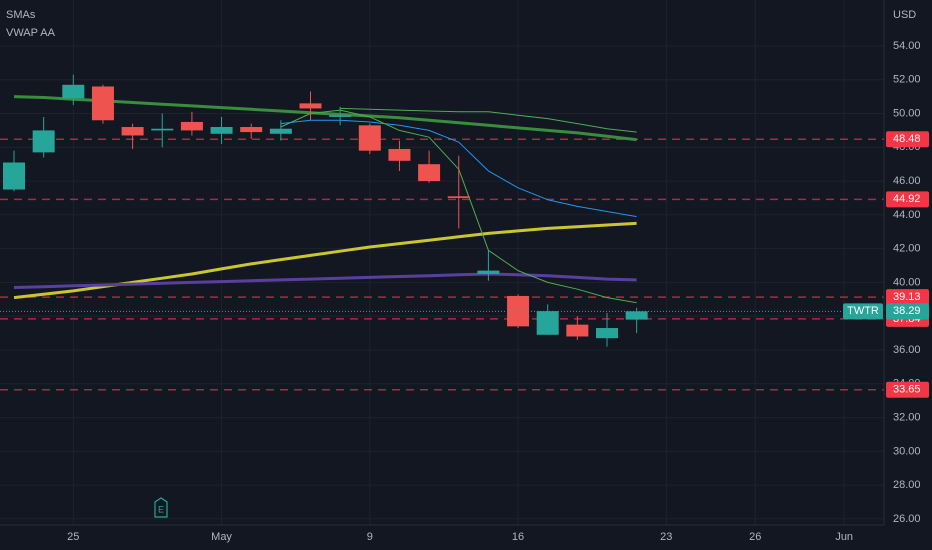 This screenshot has width=932, height=550. Describe the element at coordinates (370, 537) in the screenshot. I see `x-tick-label: 9` at that location.